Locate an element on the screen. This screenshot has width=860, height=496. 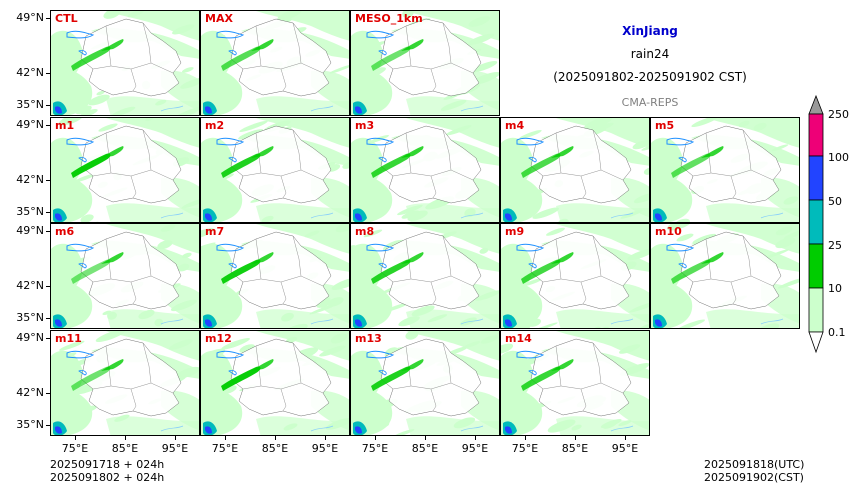
panel-m9: m9 is located at coordinates (575, 276).